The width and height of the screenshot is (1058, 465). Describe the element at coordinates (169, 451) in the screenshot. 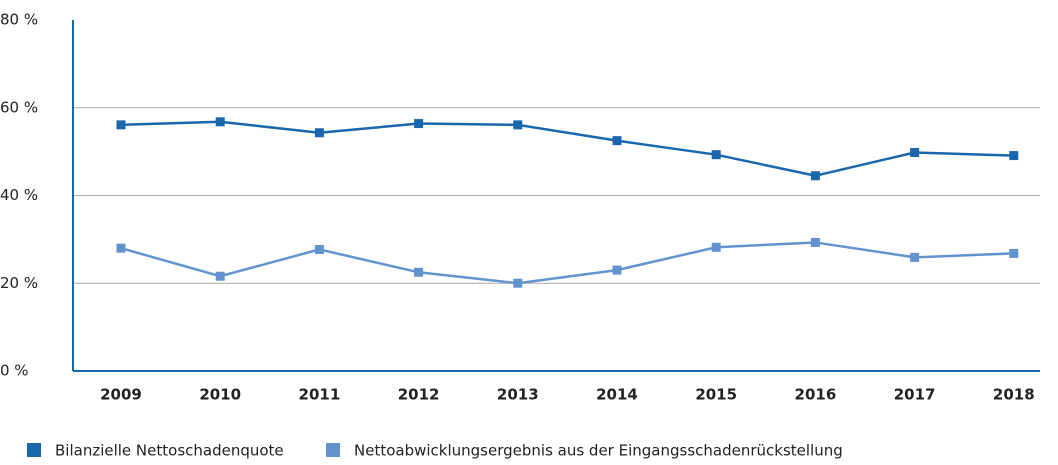

I see `legend-label: Bilanzielle Nettoschadenquote` at that location.